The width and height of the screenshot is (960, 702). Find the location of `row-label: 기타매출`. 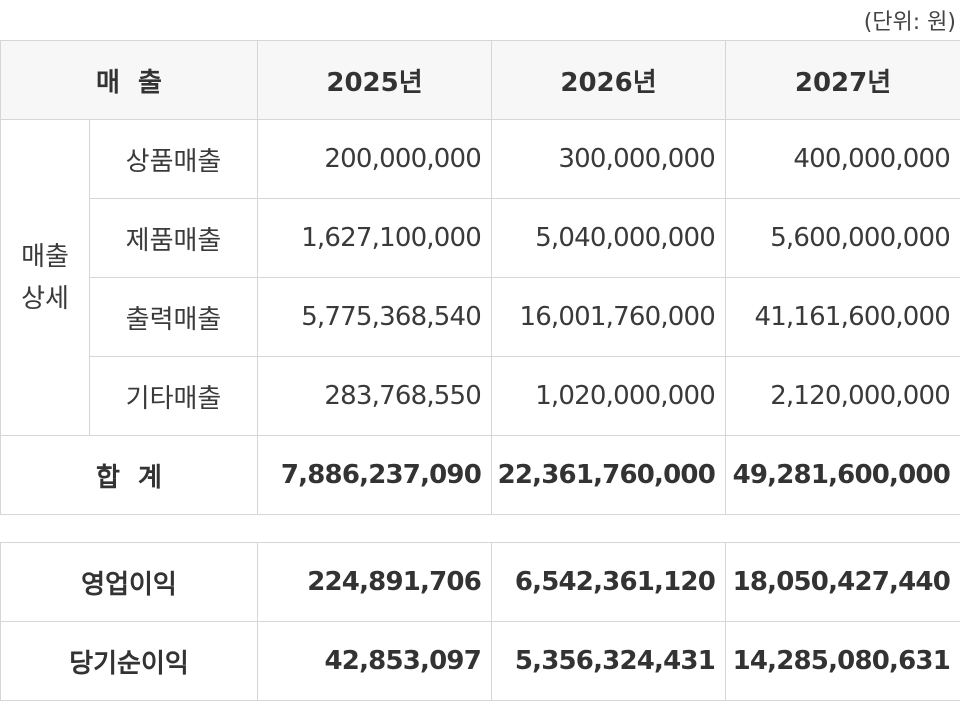

row-label: 기타매출 is located at coordinates (173, 396).